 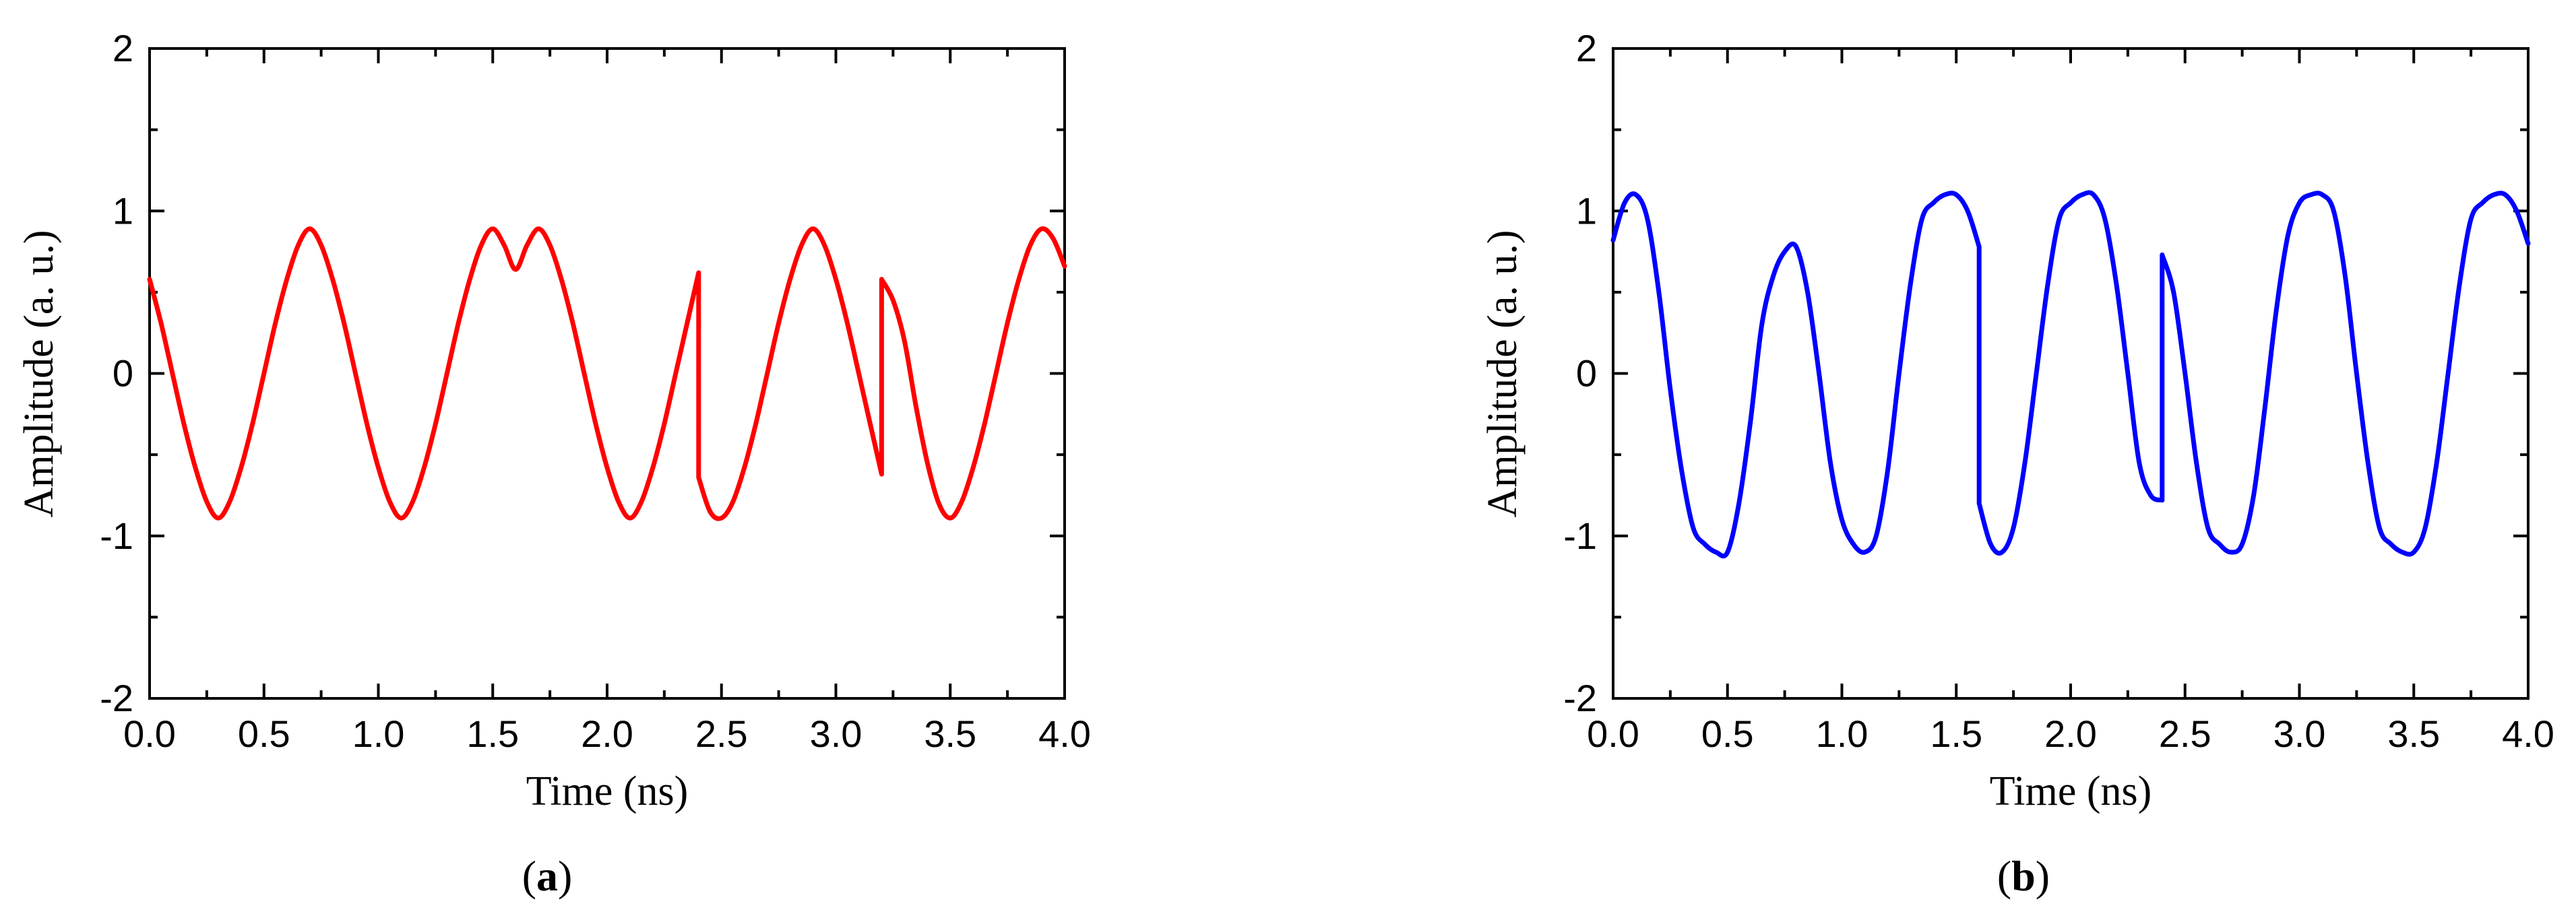 I want to click on panel-a-y-axis-label: Amplitude (a. u.), so click(x=39, y=373).